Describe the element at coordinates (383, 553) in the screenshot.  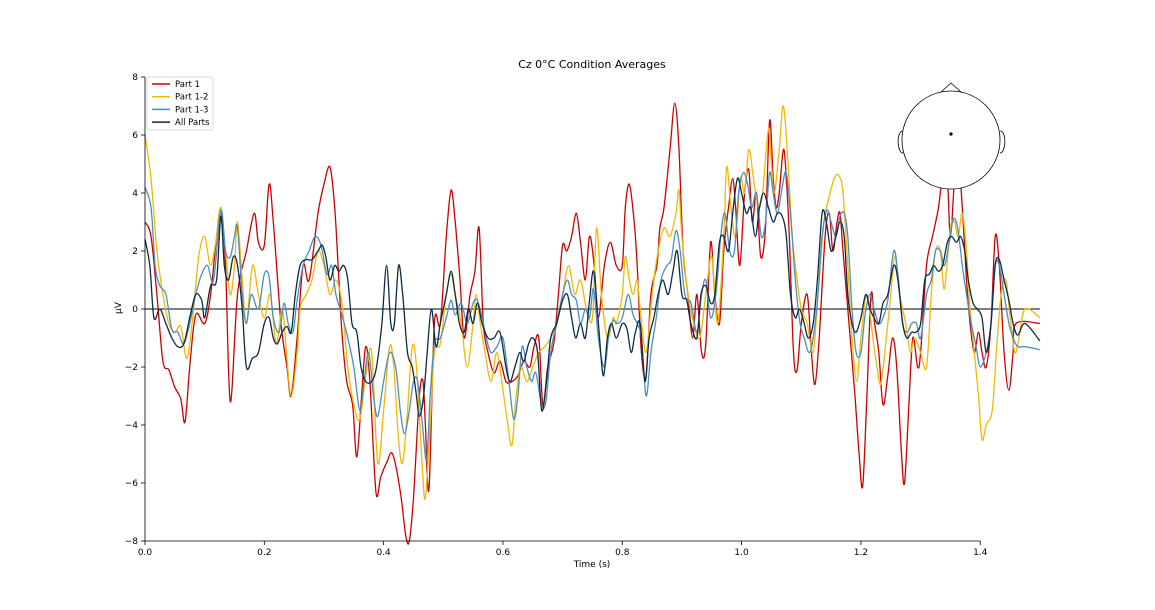
I see `x-tick-label: 0.4` at that location.